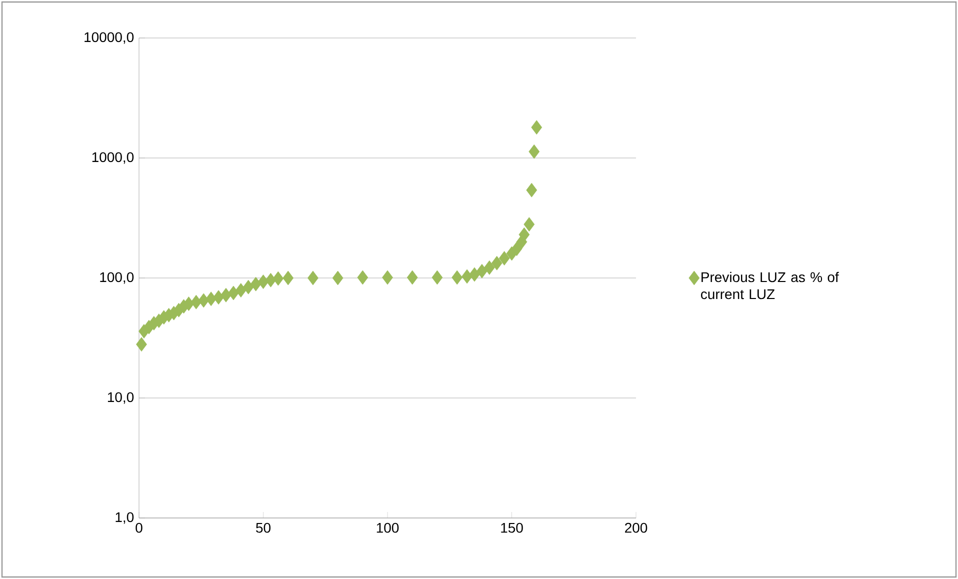  Describe the element at coordinates (636, 527) in the screenshot. I see `x-tick-label: 200` at that location.